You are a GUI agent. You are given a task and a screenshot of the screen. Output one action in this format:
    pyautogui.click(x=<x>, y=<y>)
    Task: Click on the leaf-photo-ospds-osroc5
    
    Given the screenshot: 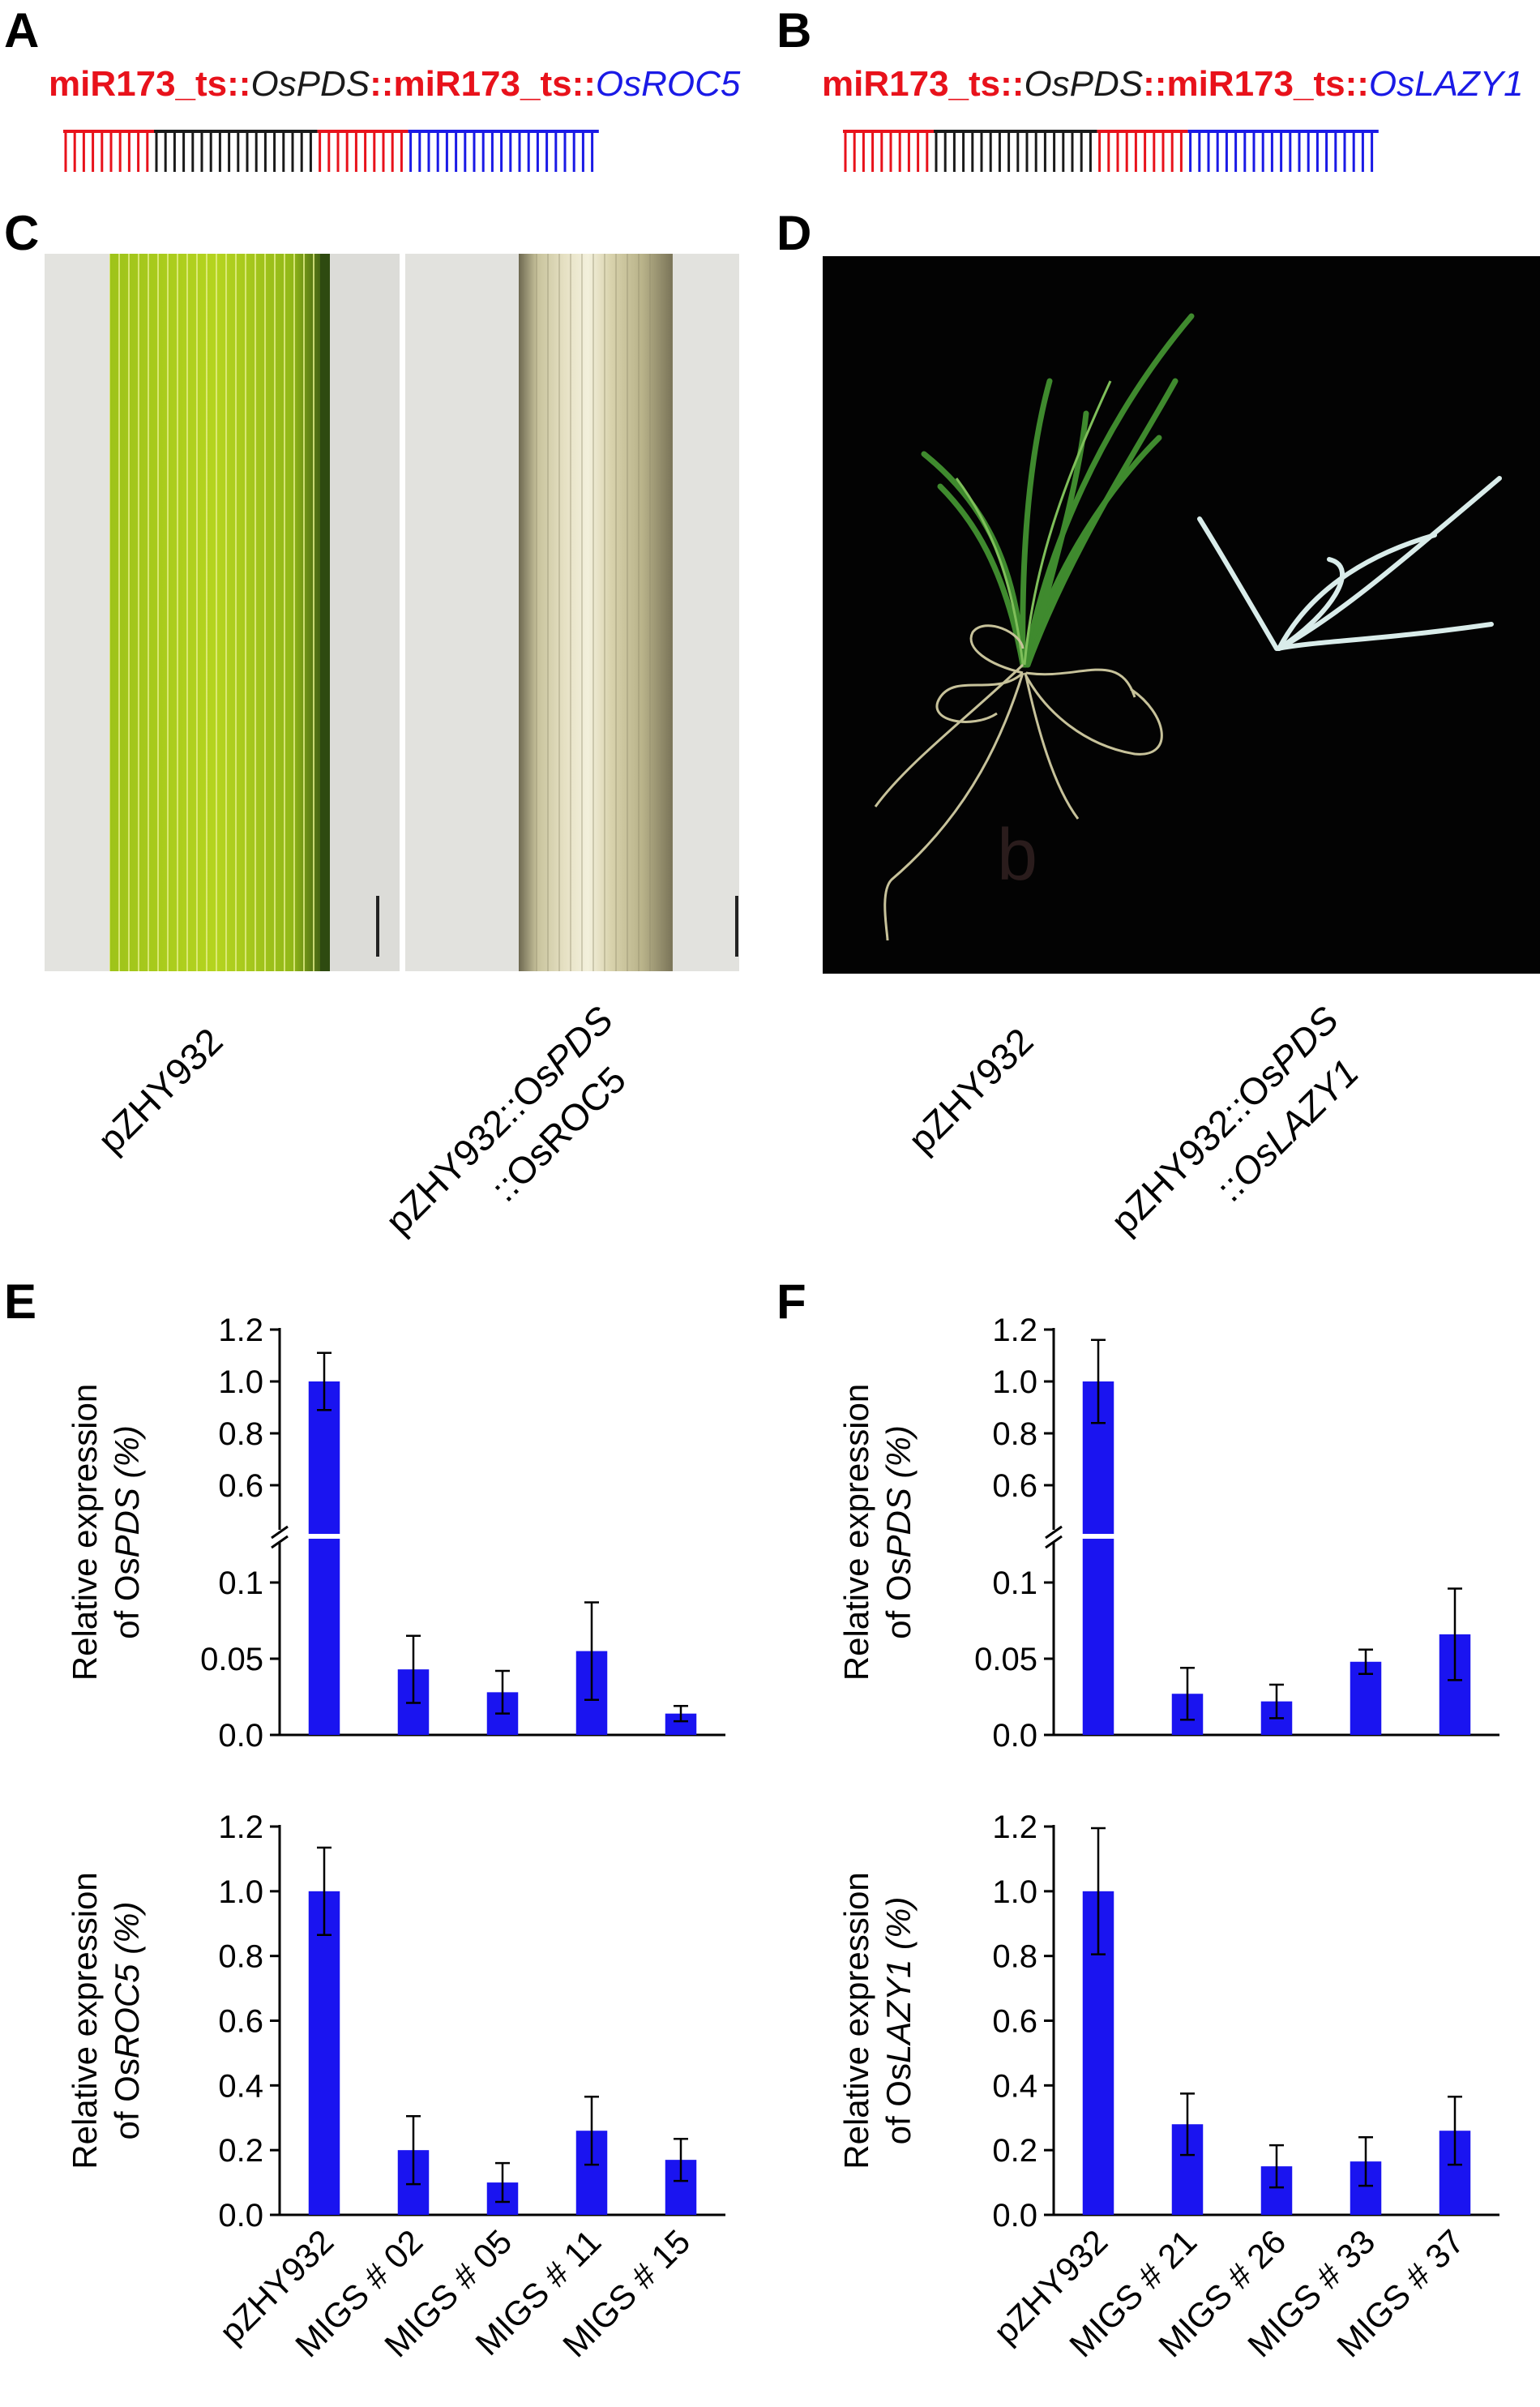 What is the action you would take?
    pyautogui.click(x=572, y=612)
    